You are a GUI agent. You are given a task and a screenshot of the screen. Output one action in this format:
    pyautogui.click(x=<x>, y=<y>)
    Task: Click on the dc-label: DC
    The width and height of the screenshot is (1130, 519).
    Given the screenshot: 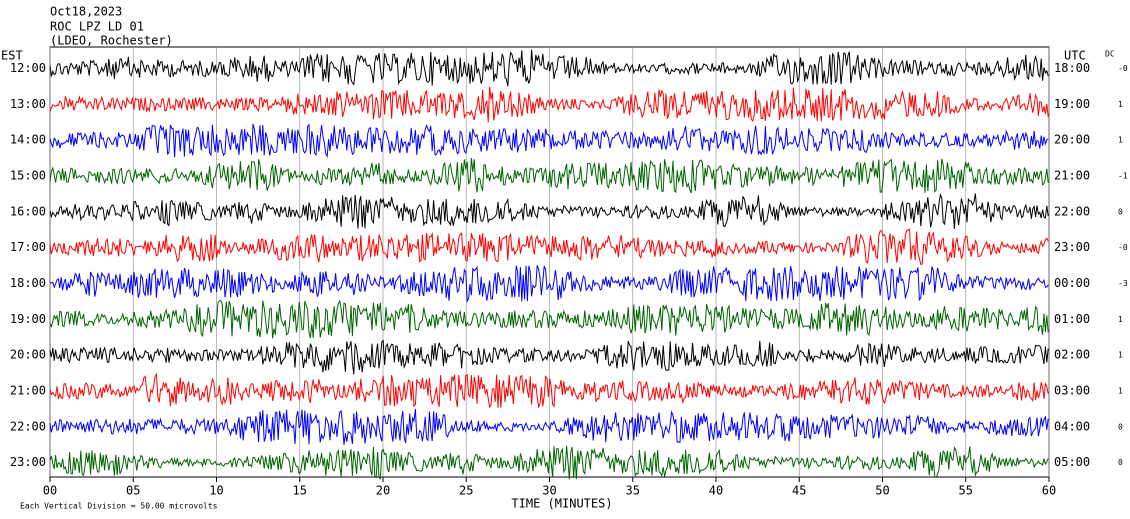 What is the action you would take?
    pyautogui.click(x=1110, y=54)
    